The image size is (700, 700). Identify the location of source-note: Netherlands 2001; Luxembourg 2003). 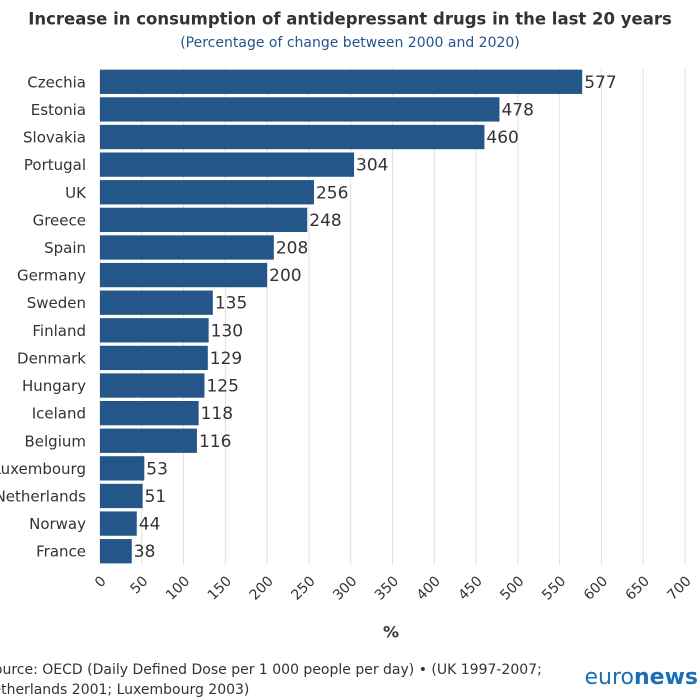
(124, 690).